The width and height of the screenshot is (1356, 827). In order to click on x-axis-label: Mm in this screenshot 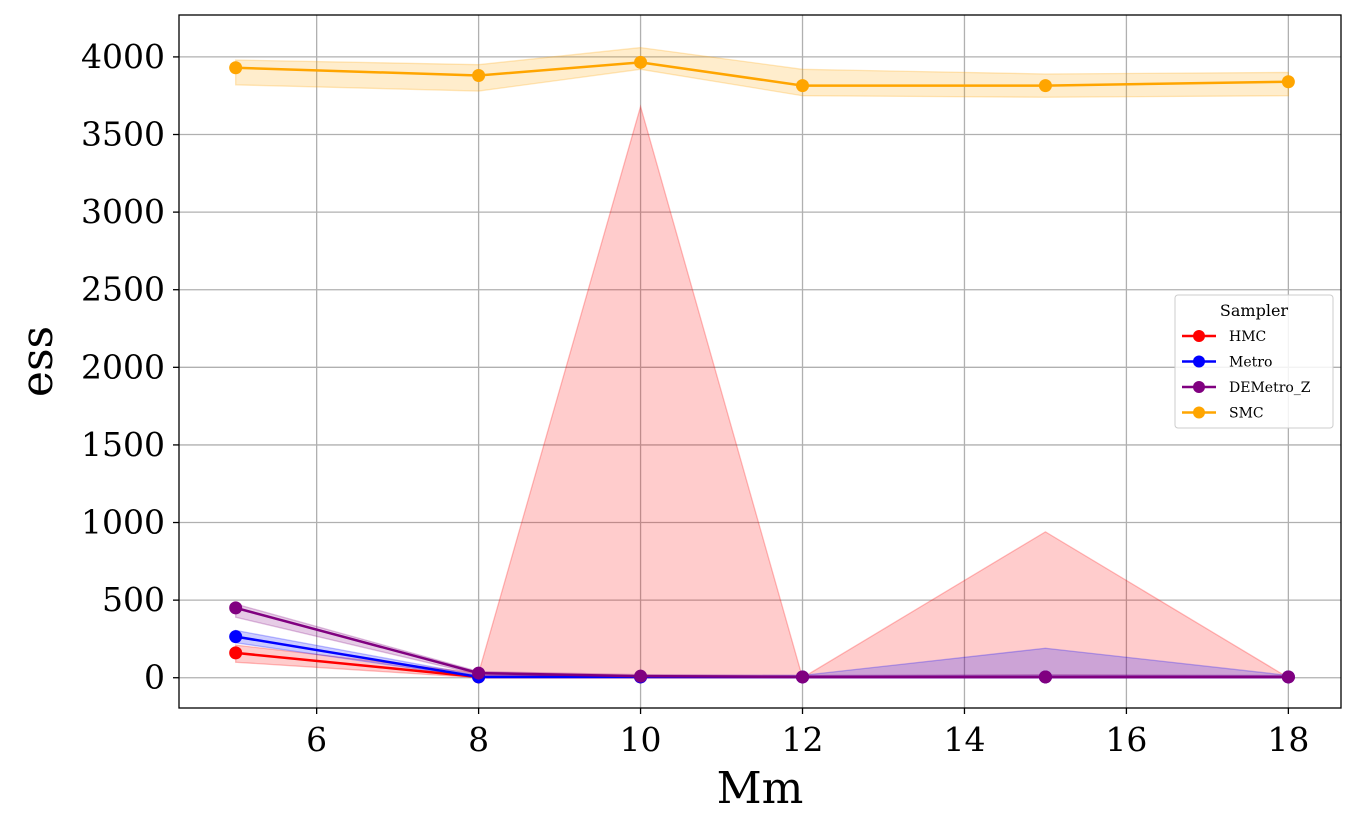, I will do `click(760, 788)`.